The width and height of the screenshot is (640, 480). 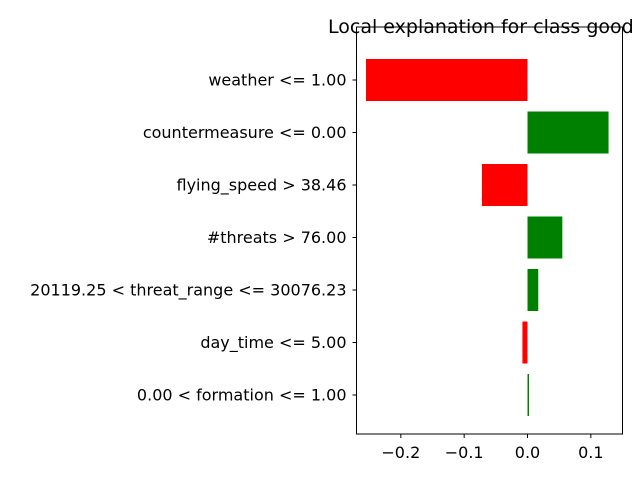 I want to click on y-tick-label: #threats > 76.00, so click(x=277, y=237).